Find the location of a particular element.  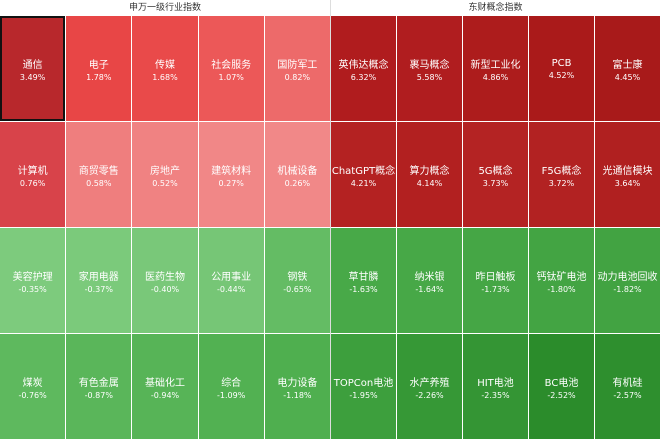

cell-change: -2.57% is located at coordinates (627, 395).